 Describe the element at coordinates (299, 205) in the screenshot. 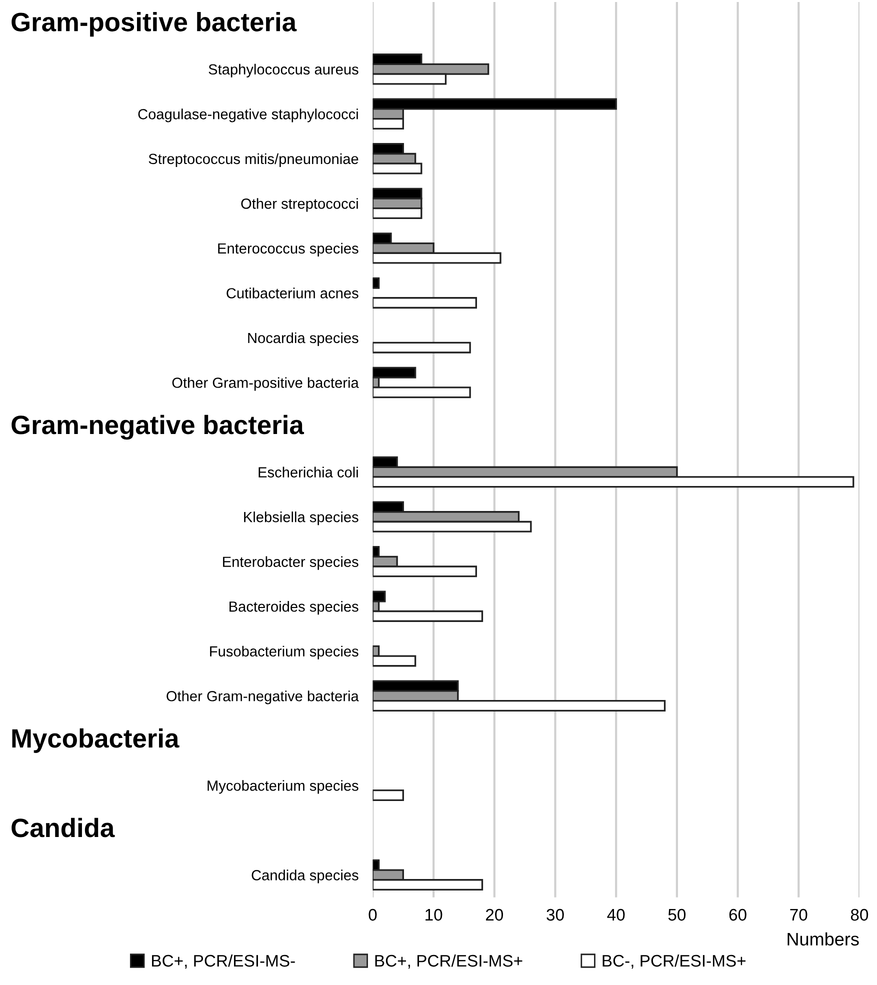

I see `y-tick-label: Other streptococci` at that location.